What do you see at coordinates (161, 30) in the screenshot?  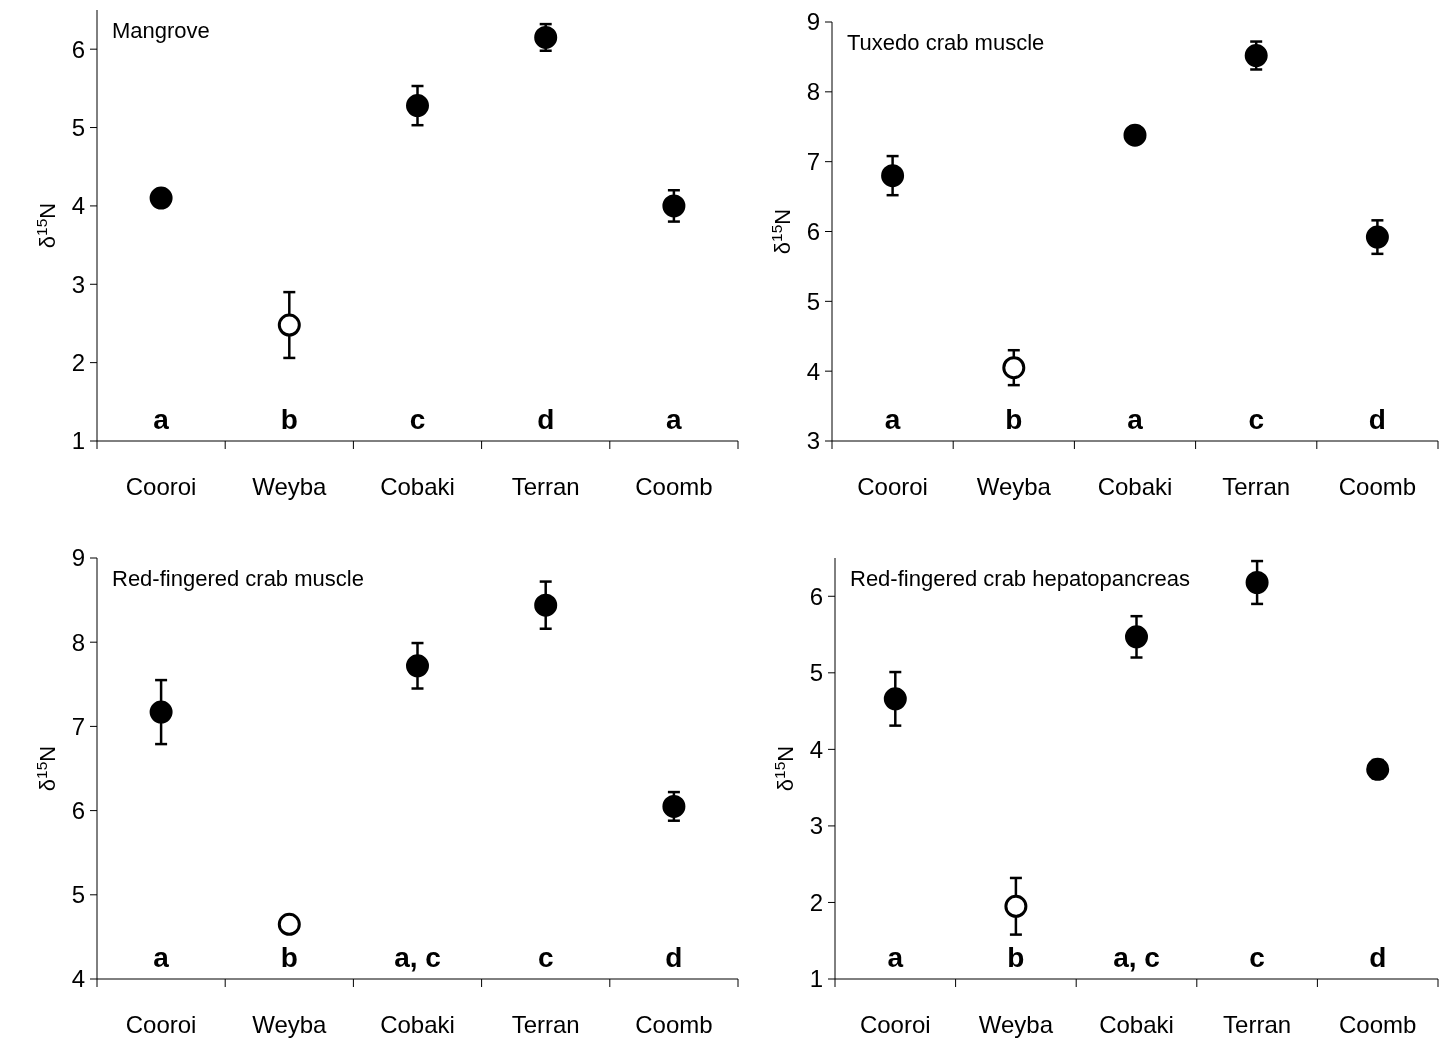 I see `chart-title: Mangrove` at bounding box center [161, 30].